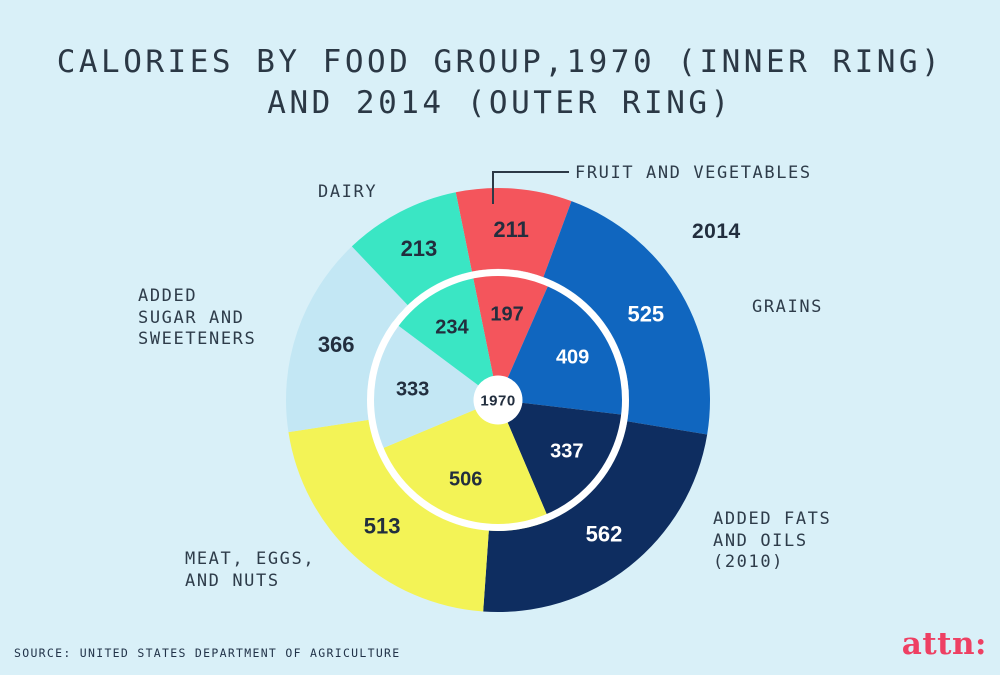  Describe the element at coordinates (348, 192) in the screenshot. I see `category-label-dairy: DAIRY` at that location.